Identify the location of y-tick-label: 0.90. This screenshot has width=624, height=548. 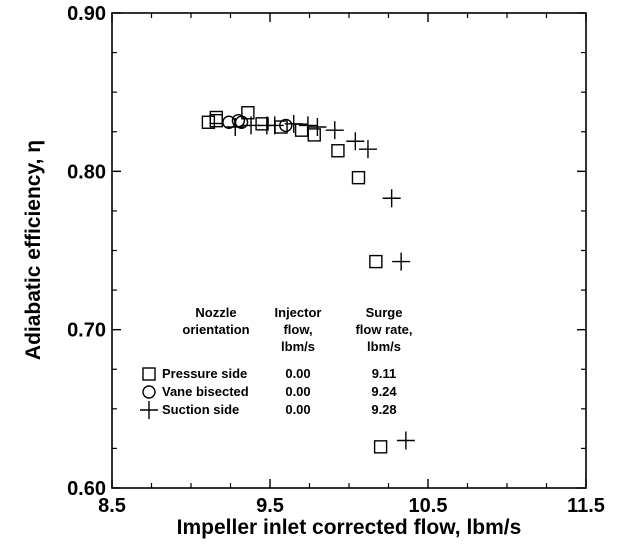
(86, 14).